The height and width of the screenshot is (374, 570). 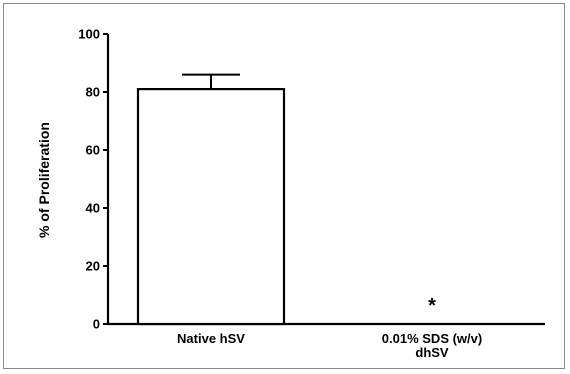 What do you see at coordinates (432, 352) in the screenshot?
I see `x-category-label-1-line-1: dhSV` at bounding box center [432, 352].